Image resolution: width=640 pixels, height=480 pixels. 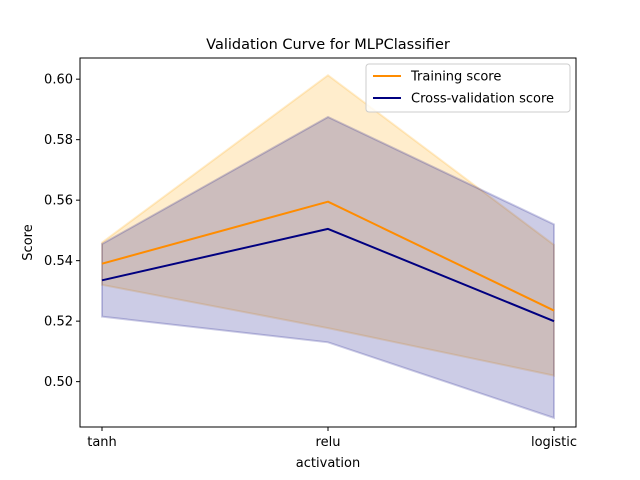 What do you see at coordinates (482, 99) in the screenshot?
I see `legend-label-series-1: Cross-validation score` at bounding box center [482, 99].